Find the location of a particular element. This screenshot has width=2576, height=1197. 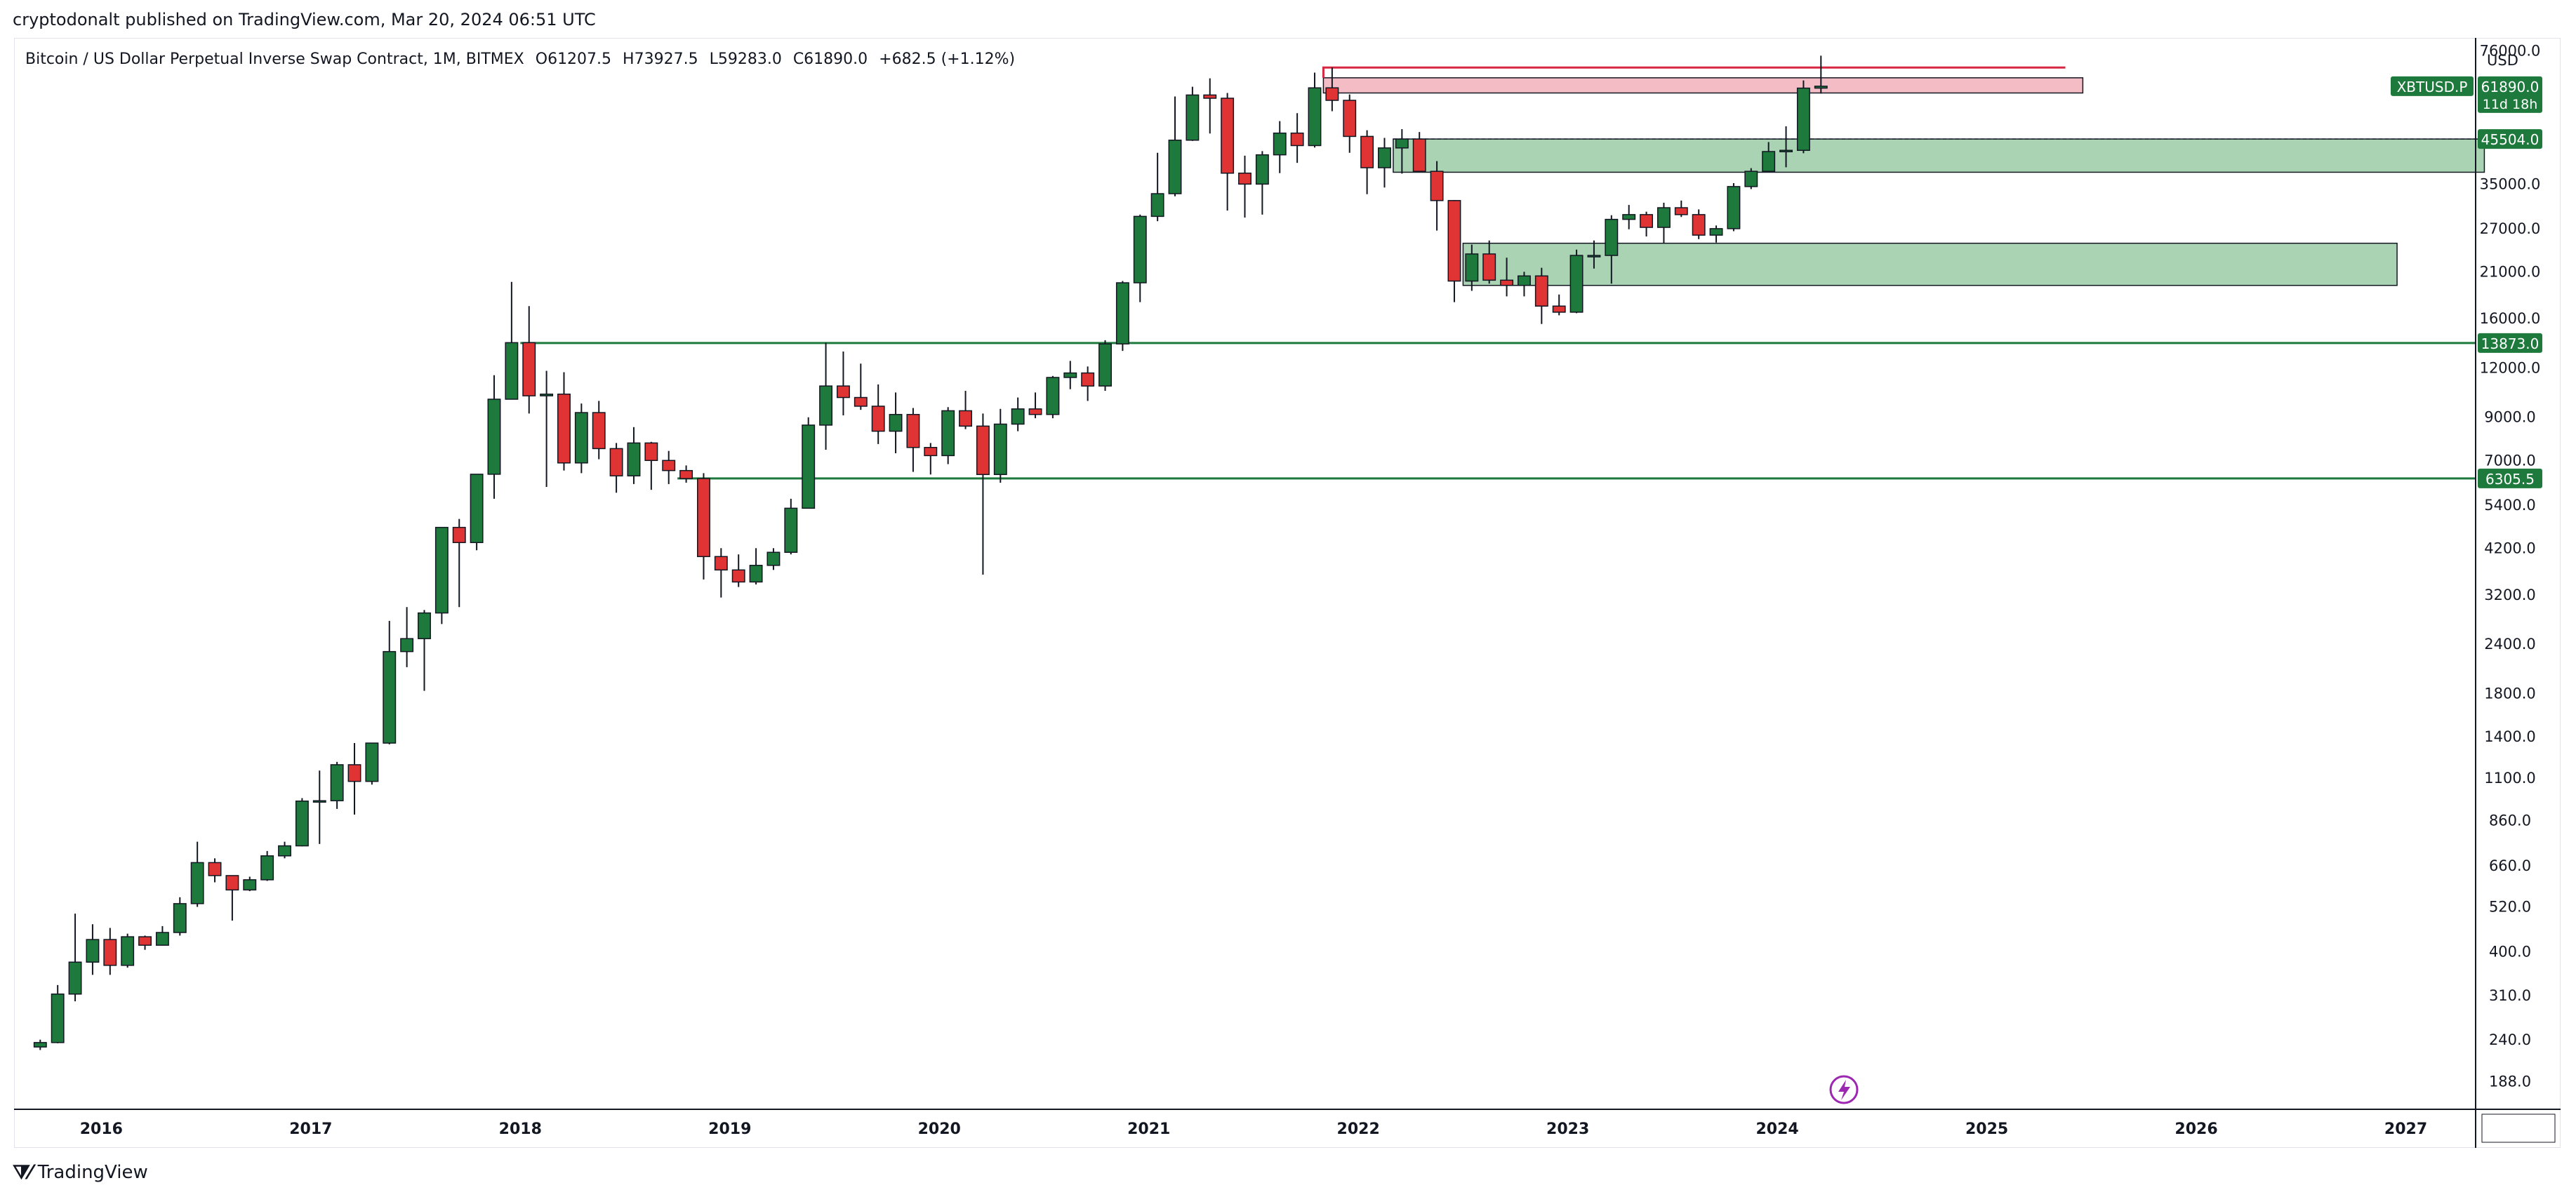

low-value: L59283.0 is located at coordinates (746, 60).